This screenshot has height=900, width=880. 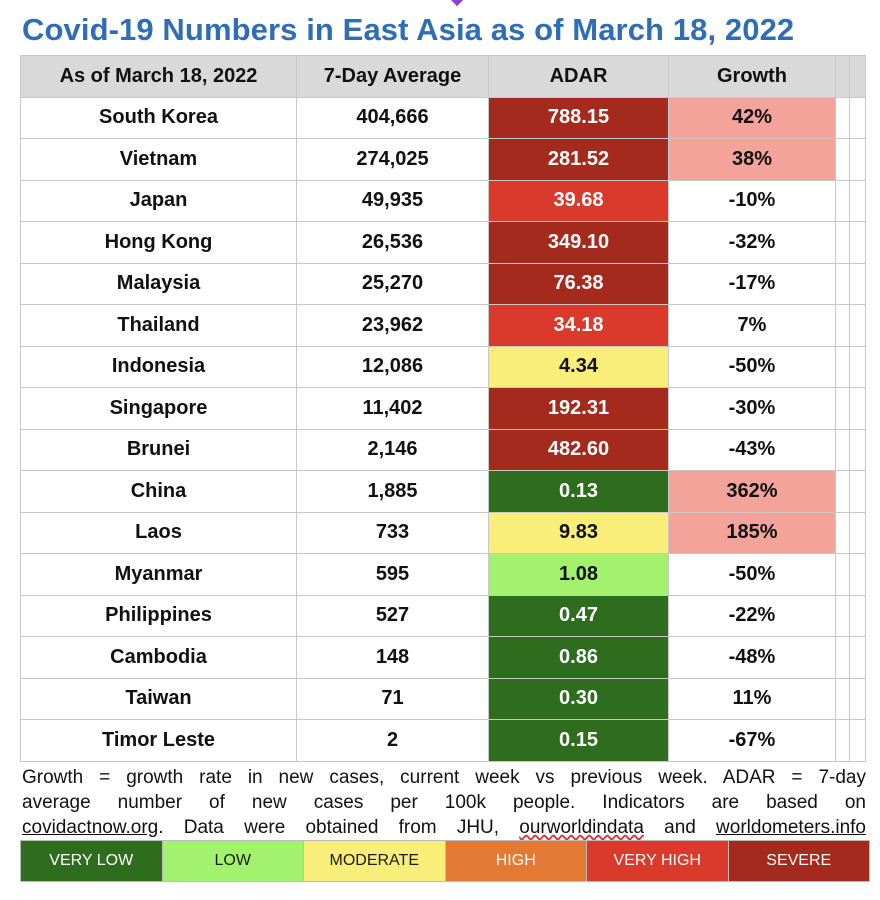 I want to click on legend-item-moderate: MODERATE, so click(x=375, y=861).